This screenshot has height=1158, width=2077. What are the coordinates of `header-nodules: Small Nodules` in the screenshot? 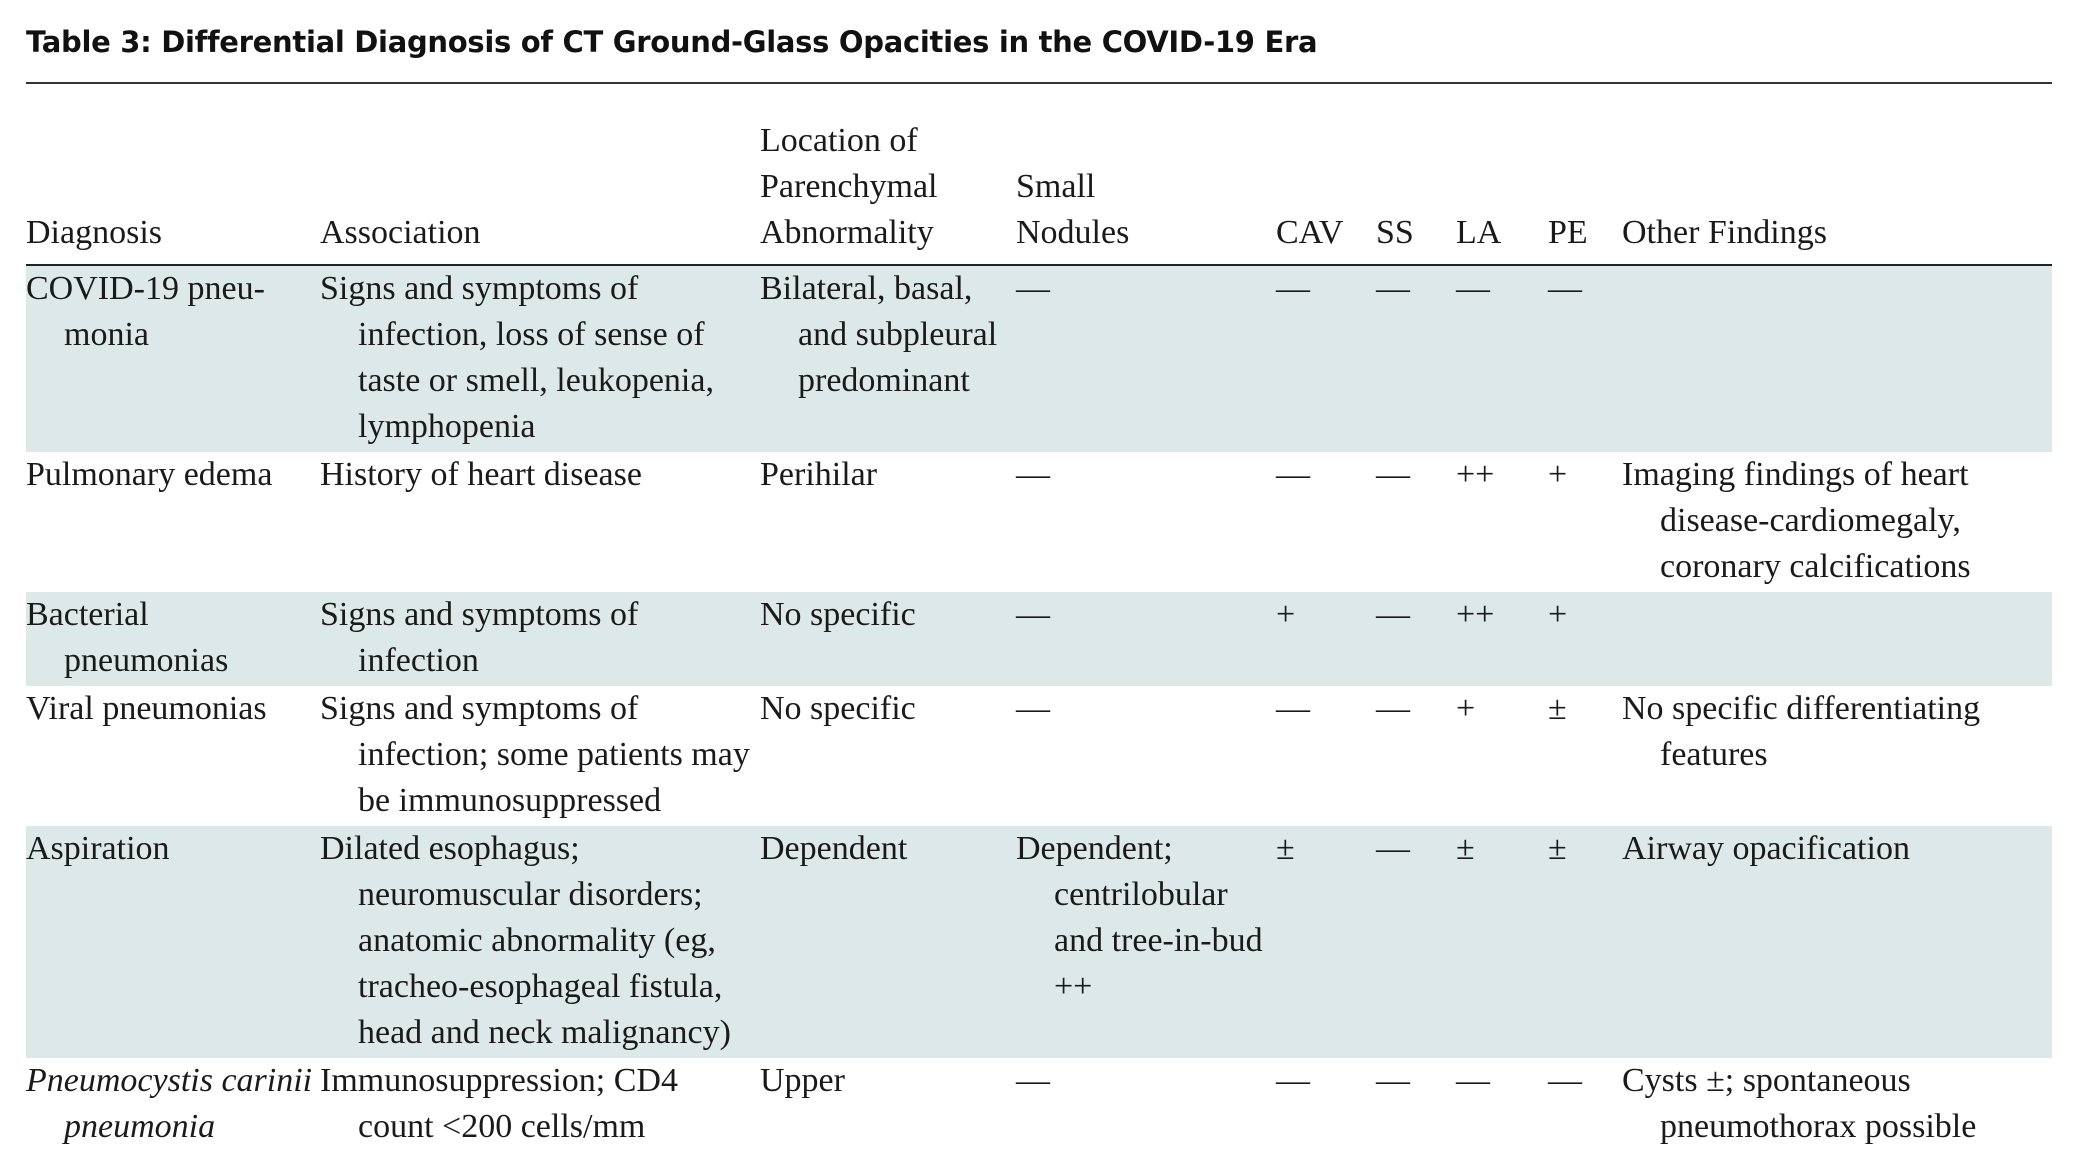 It's located at (1146, 175).